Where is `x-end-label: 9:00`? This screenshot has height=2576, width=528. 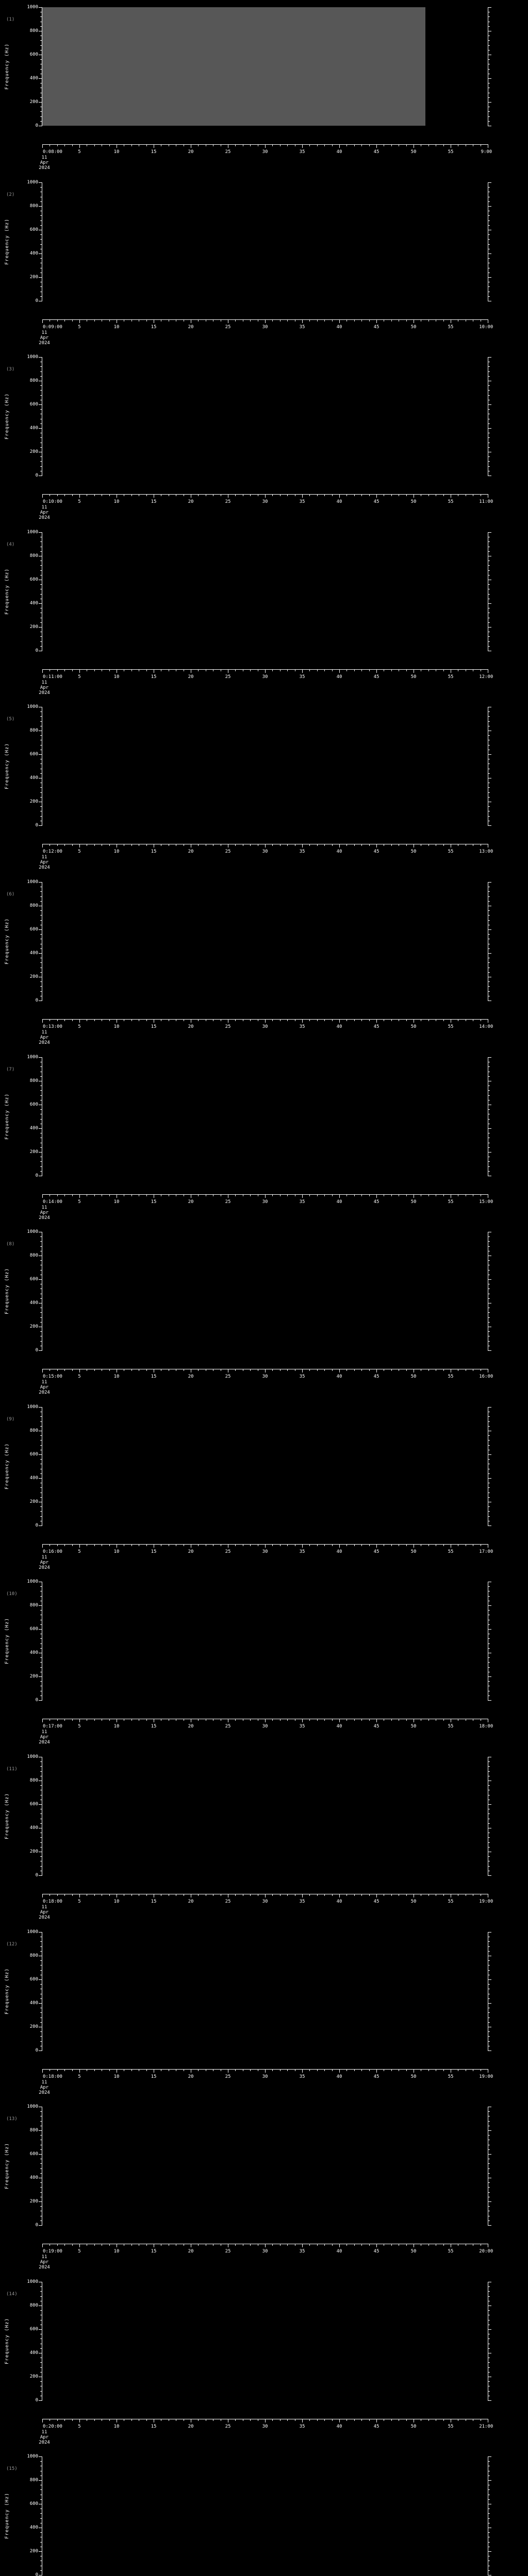
x-end-label: 9:00 is located at coordinates (486, 152).